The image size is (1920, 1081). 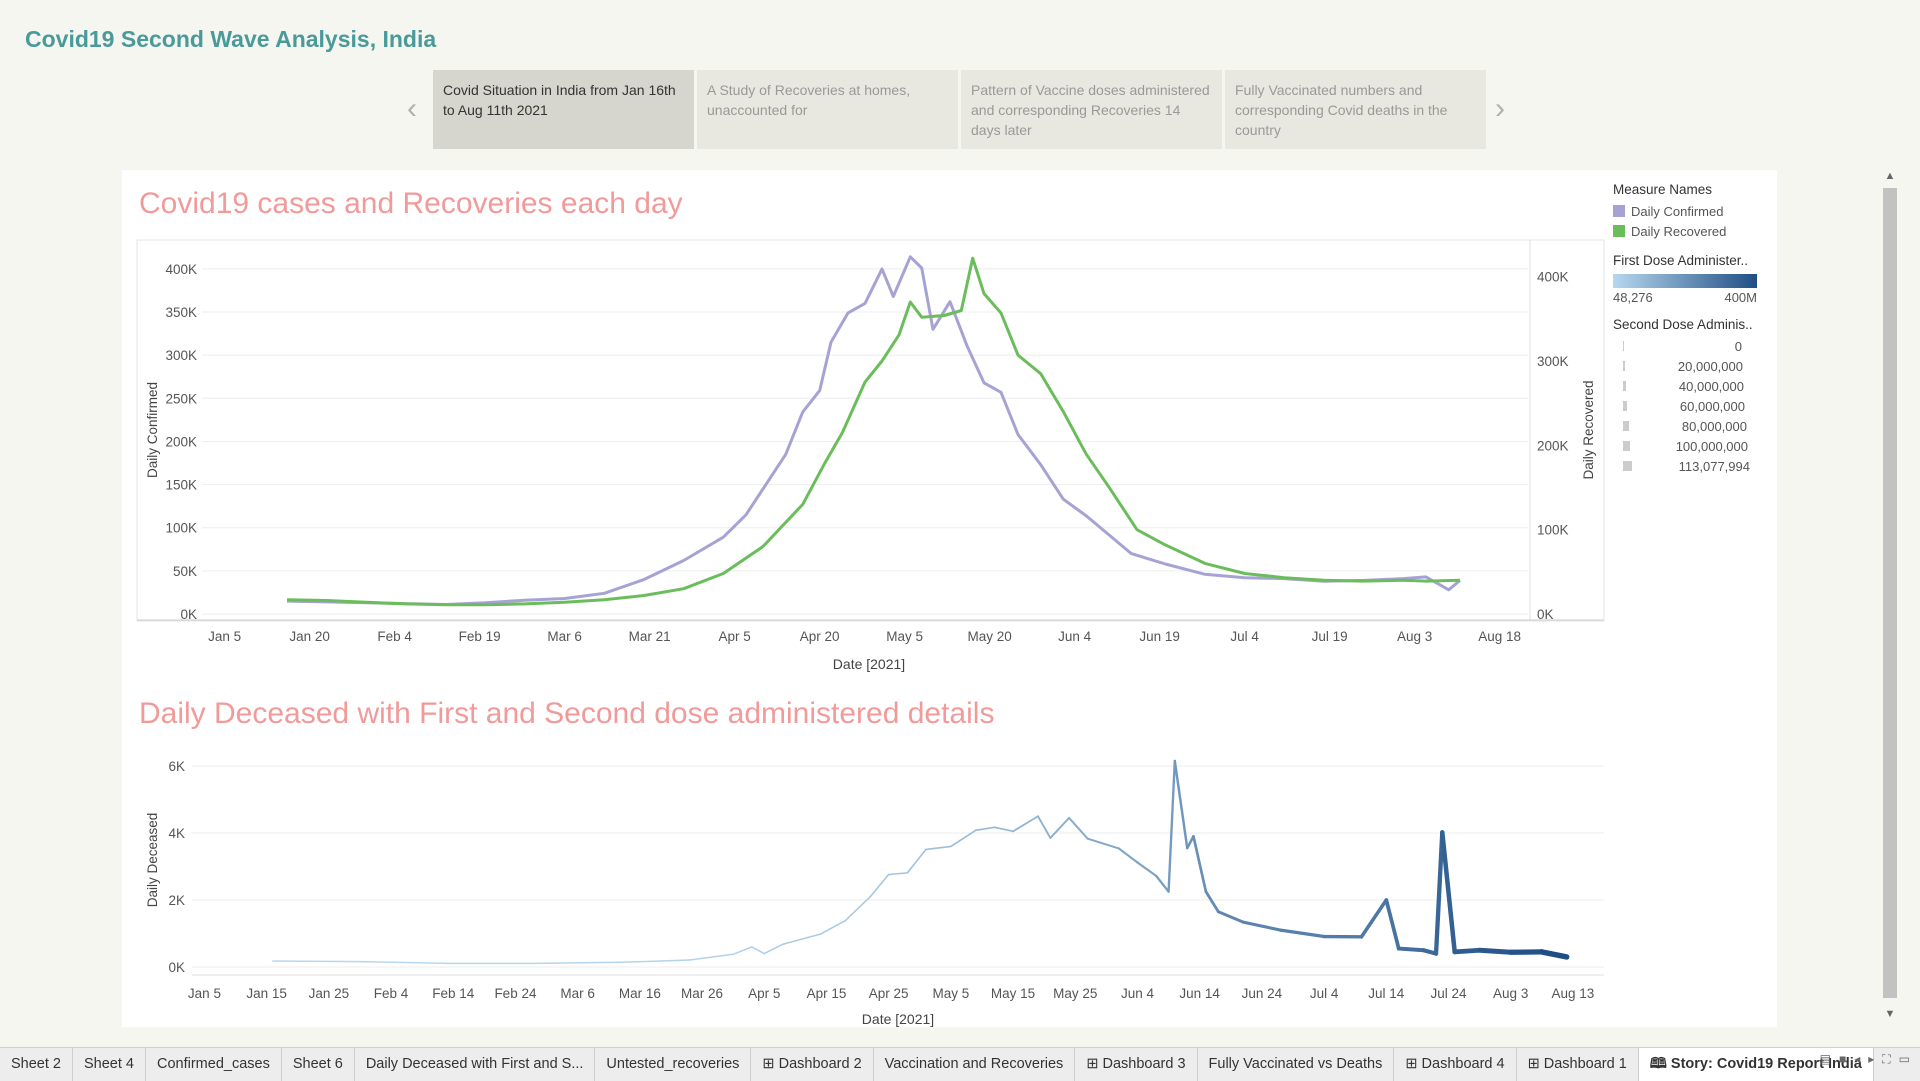 What do you see at coordinates (1886, 1059) in the screenshot?
I see `fullscreen-icon: ⛶` at bounding box center [1886, 1059].